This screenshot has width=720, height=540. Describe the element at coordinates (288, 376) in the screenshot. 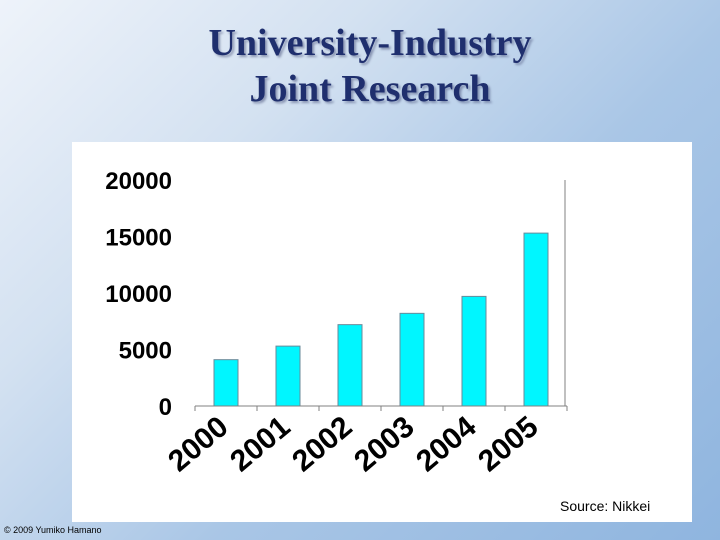

I see `bar-2001` at that location.